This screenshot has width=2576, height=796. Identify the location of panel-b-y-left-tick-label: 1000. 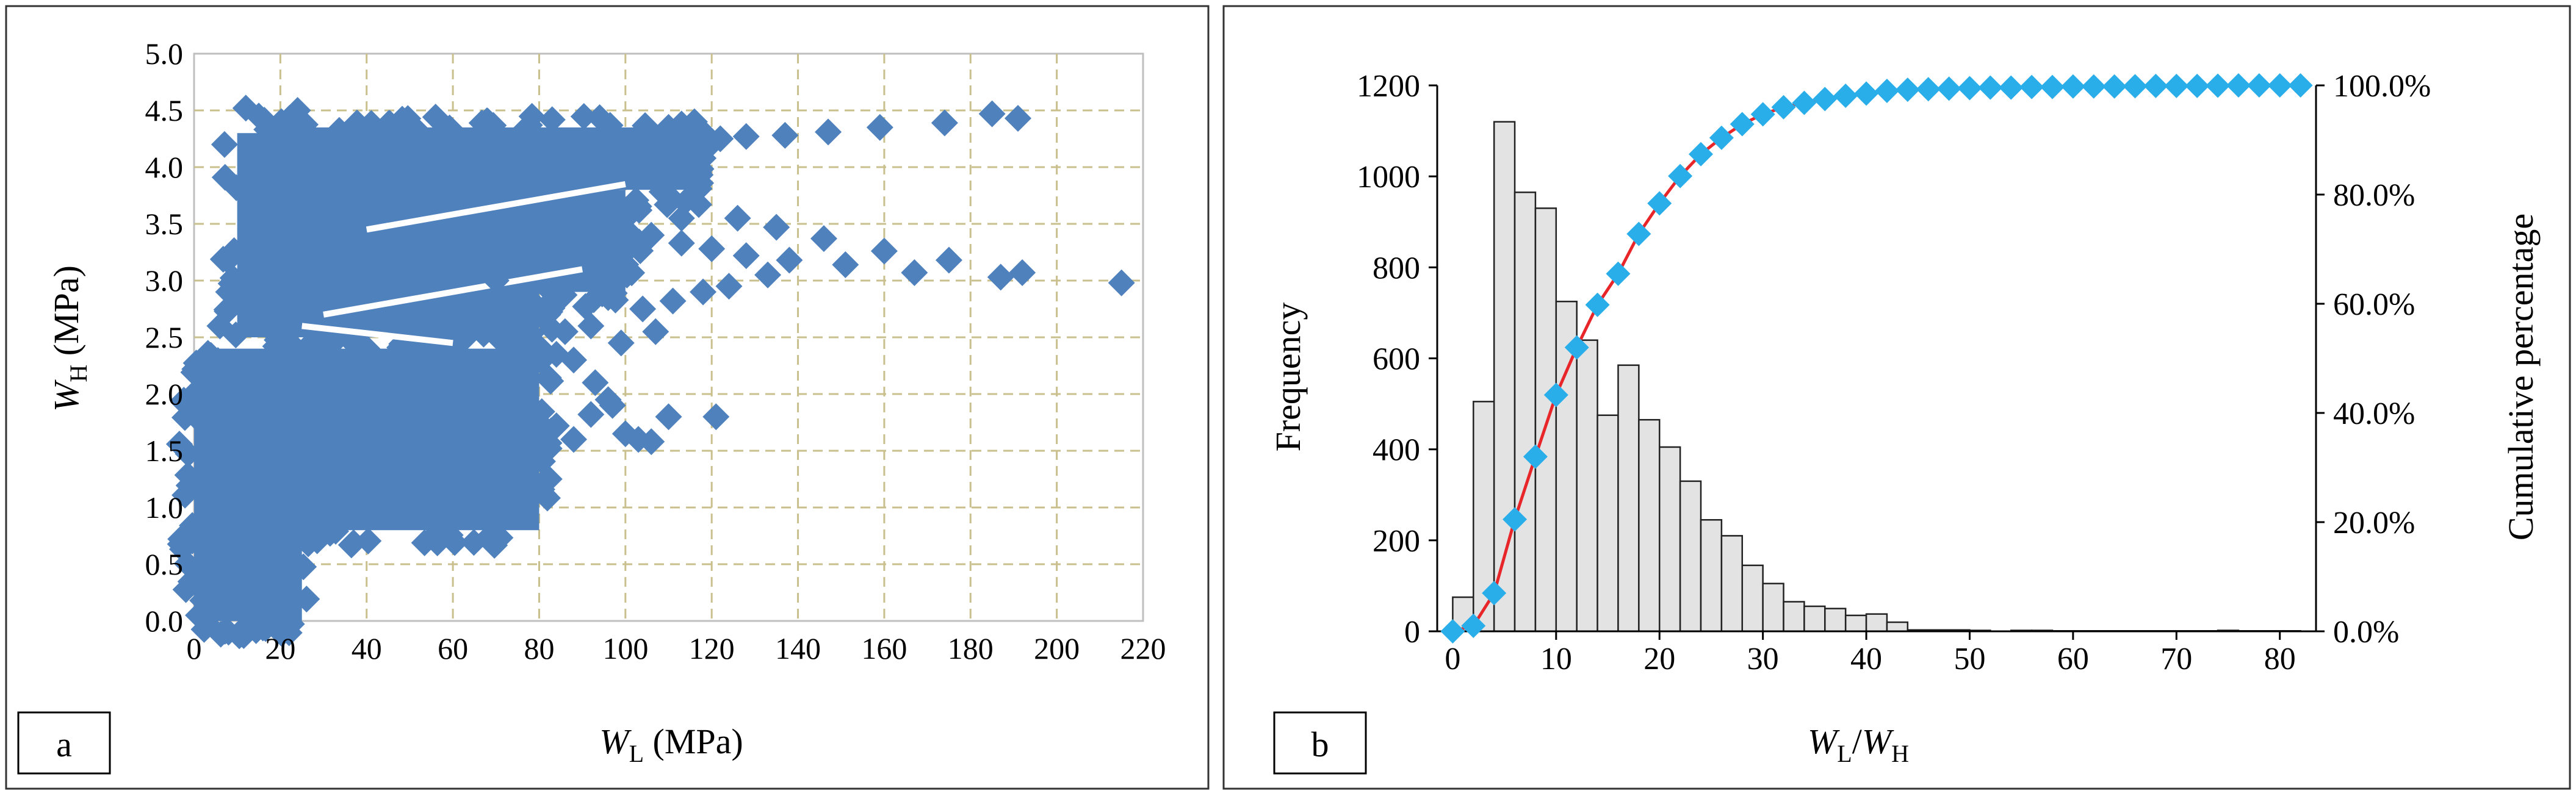
(1388, 177).